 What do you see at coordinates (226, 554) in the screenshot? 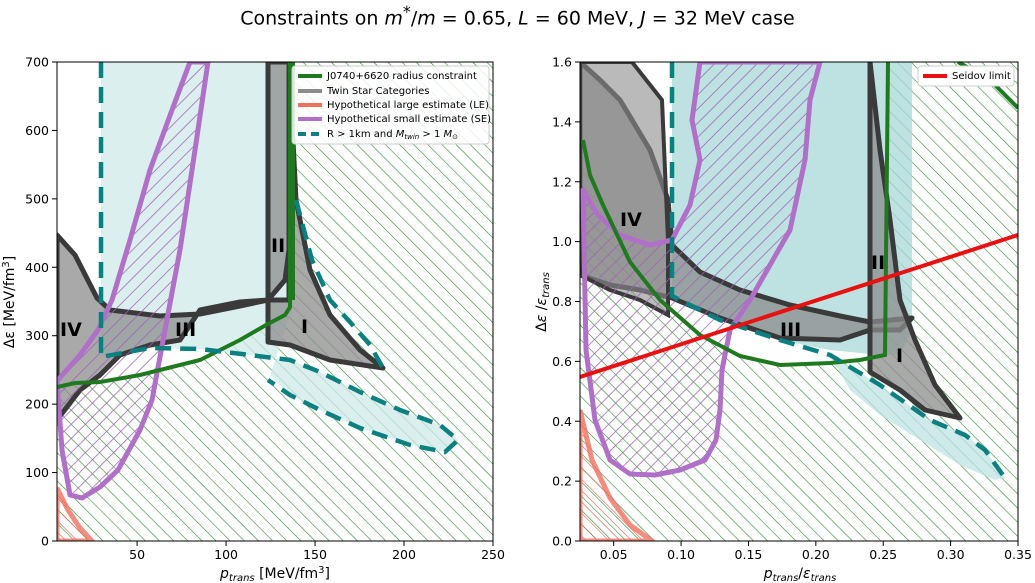
I see `left-x-tick-label: 100` at bounding box center [226, 554].